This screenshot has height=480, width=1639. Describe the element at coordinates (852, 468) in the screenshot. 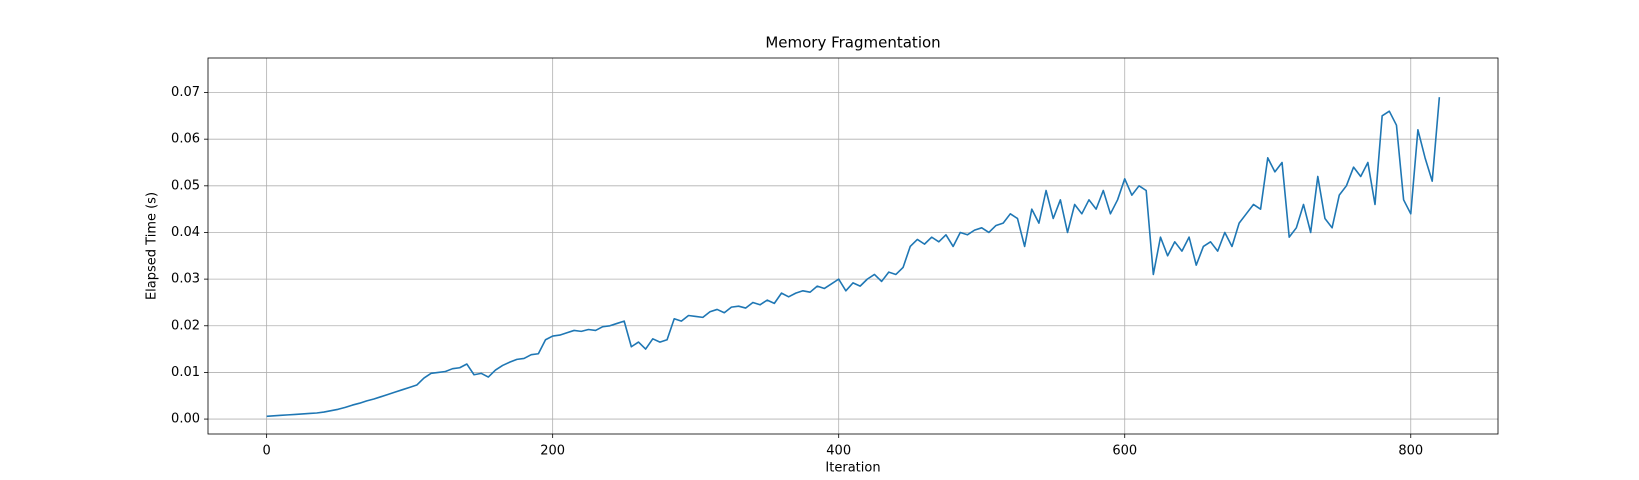

I see `x-axis-label: Iteration` at that location.